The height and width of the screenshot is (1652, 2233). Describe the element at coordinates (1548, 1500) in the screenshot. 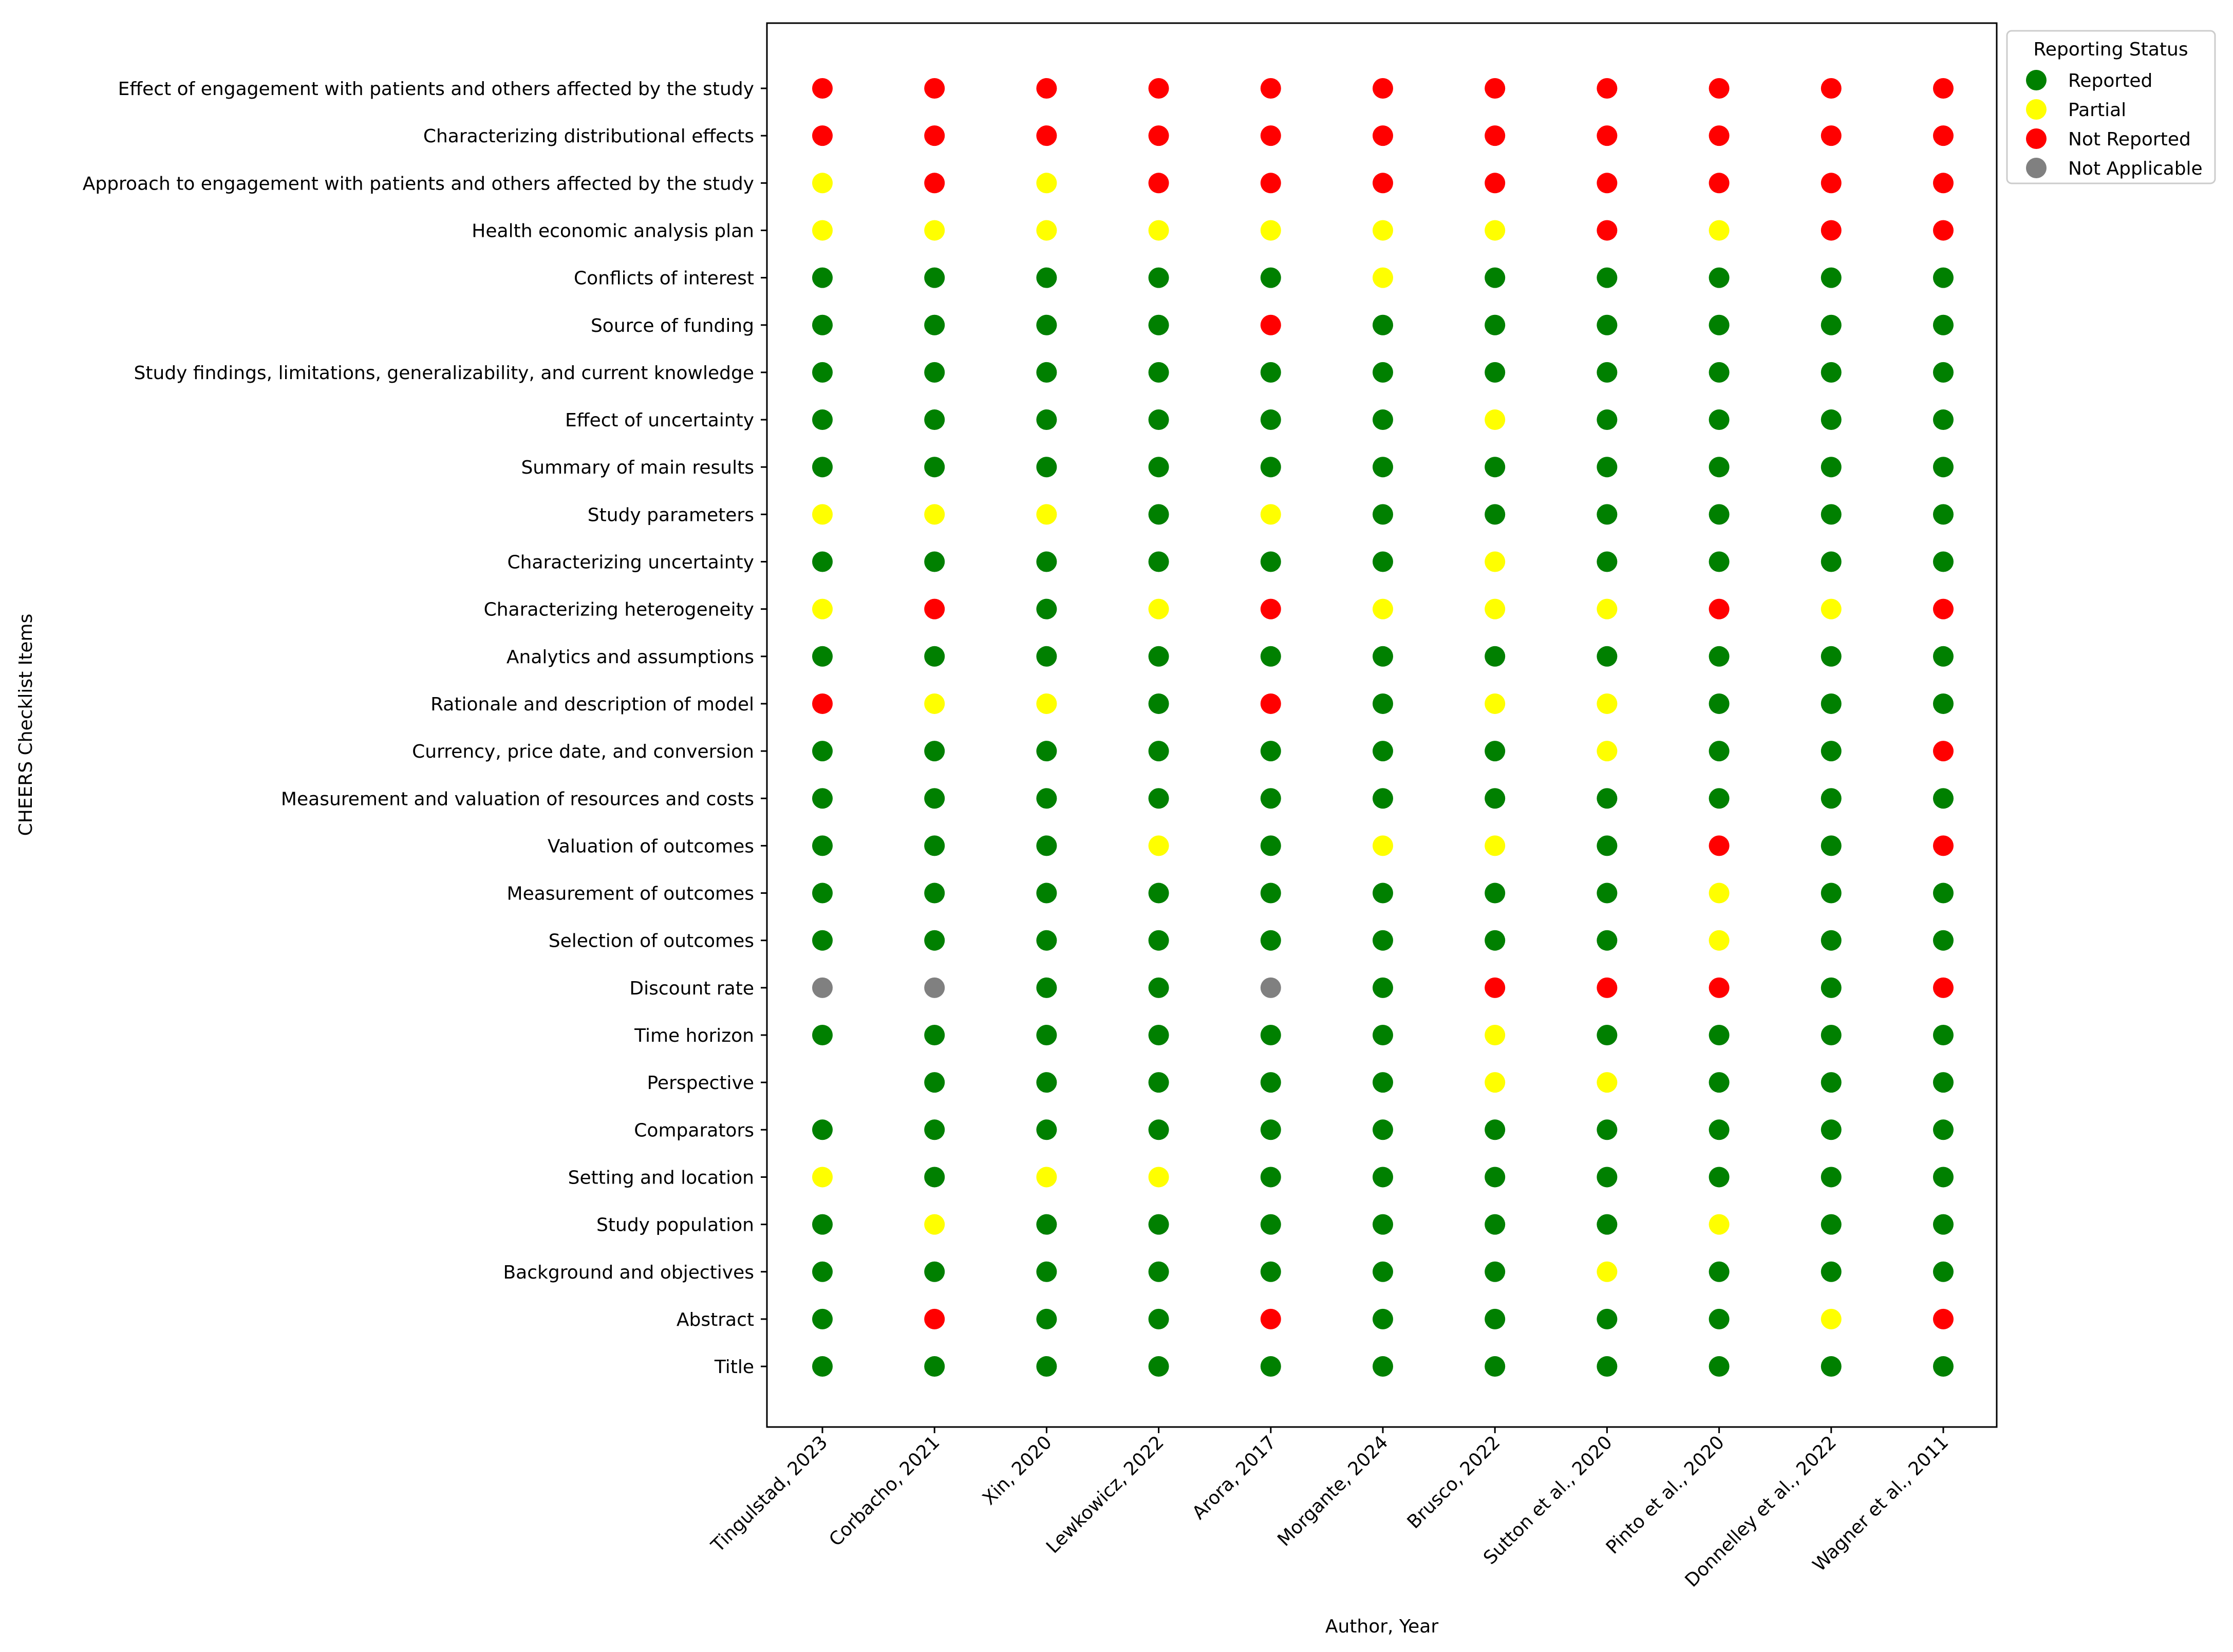

I see `x-tick-label: Sutton et al., 2020` at that location.